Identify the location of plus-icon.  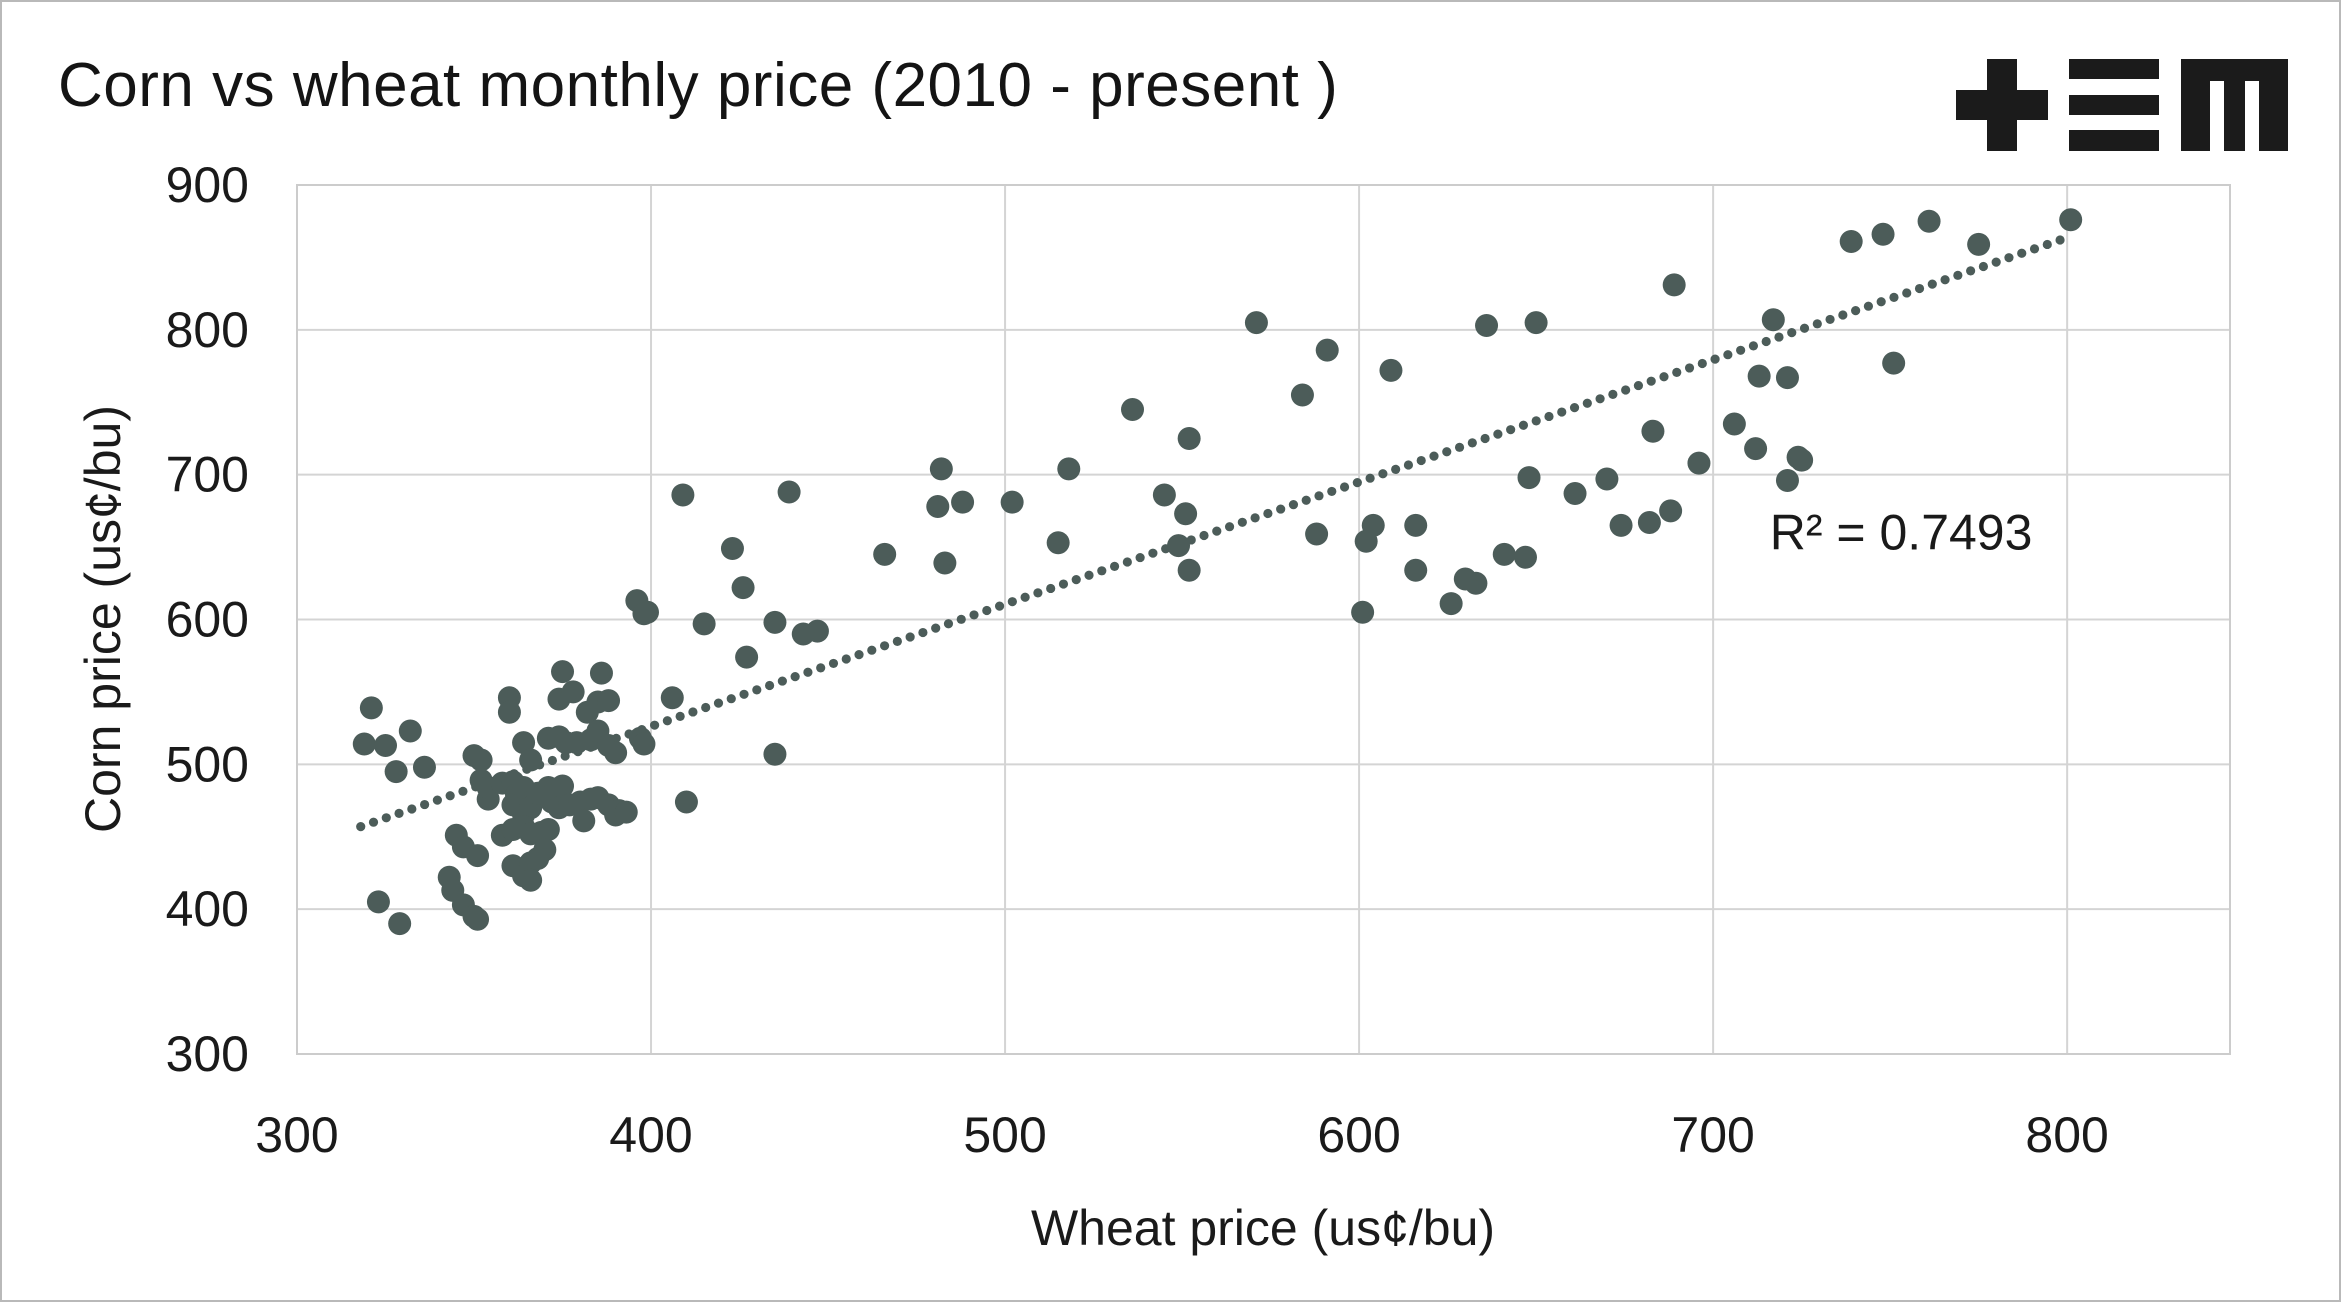
(2002, 105).